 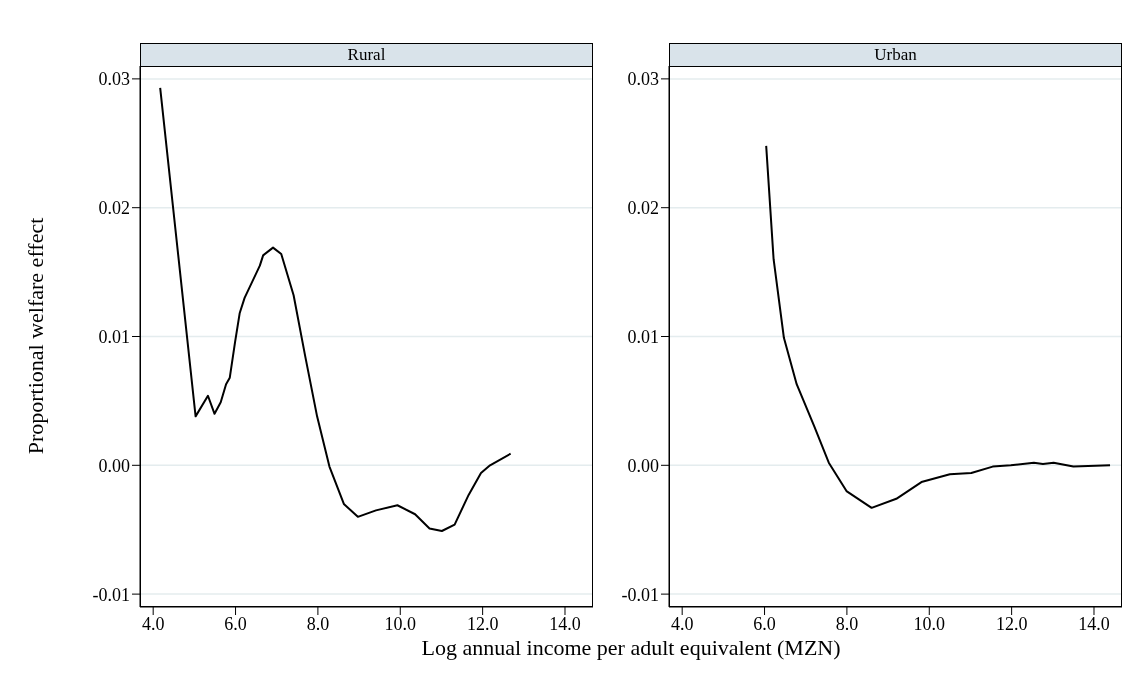 I want to click on y-axis-title: Proportional welfare effect, so click(x=35, y=336).